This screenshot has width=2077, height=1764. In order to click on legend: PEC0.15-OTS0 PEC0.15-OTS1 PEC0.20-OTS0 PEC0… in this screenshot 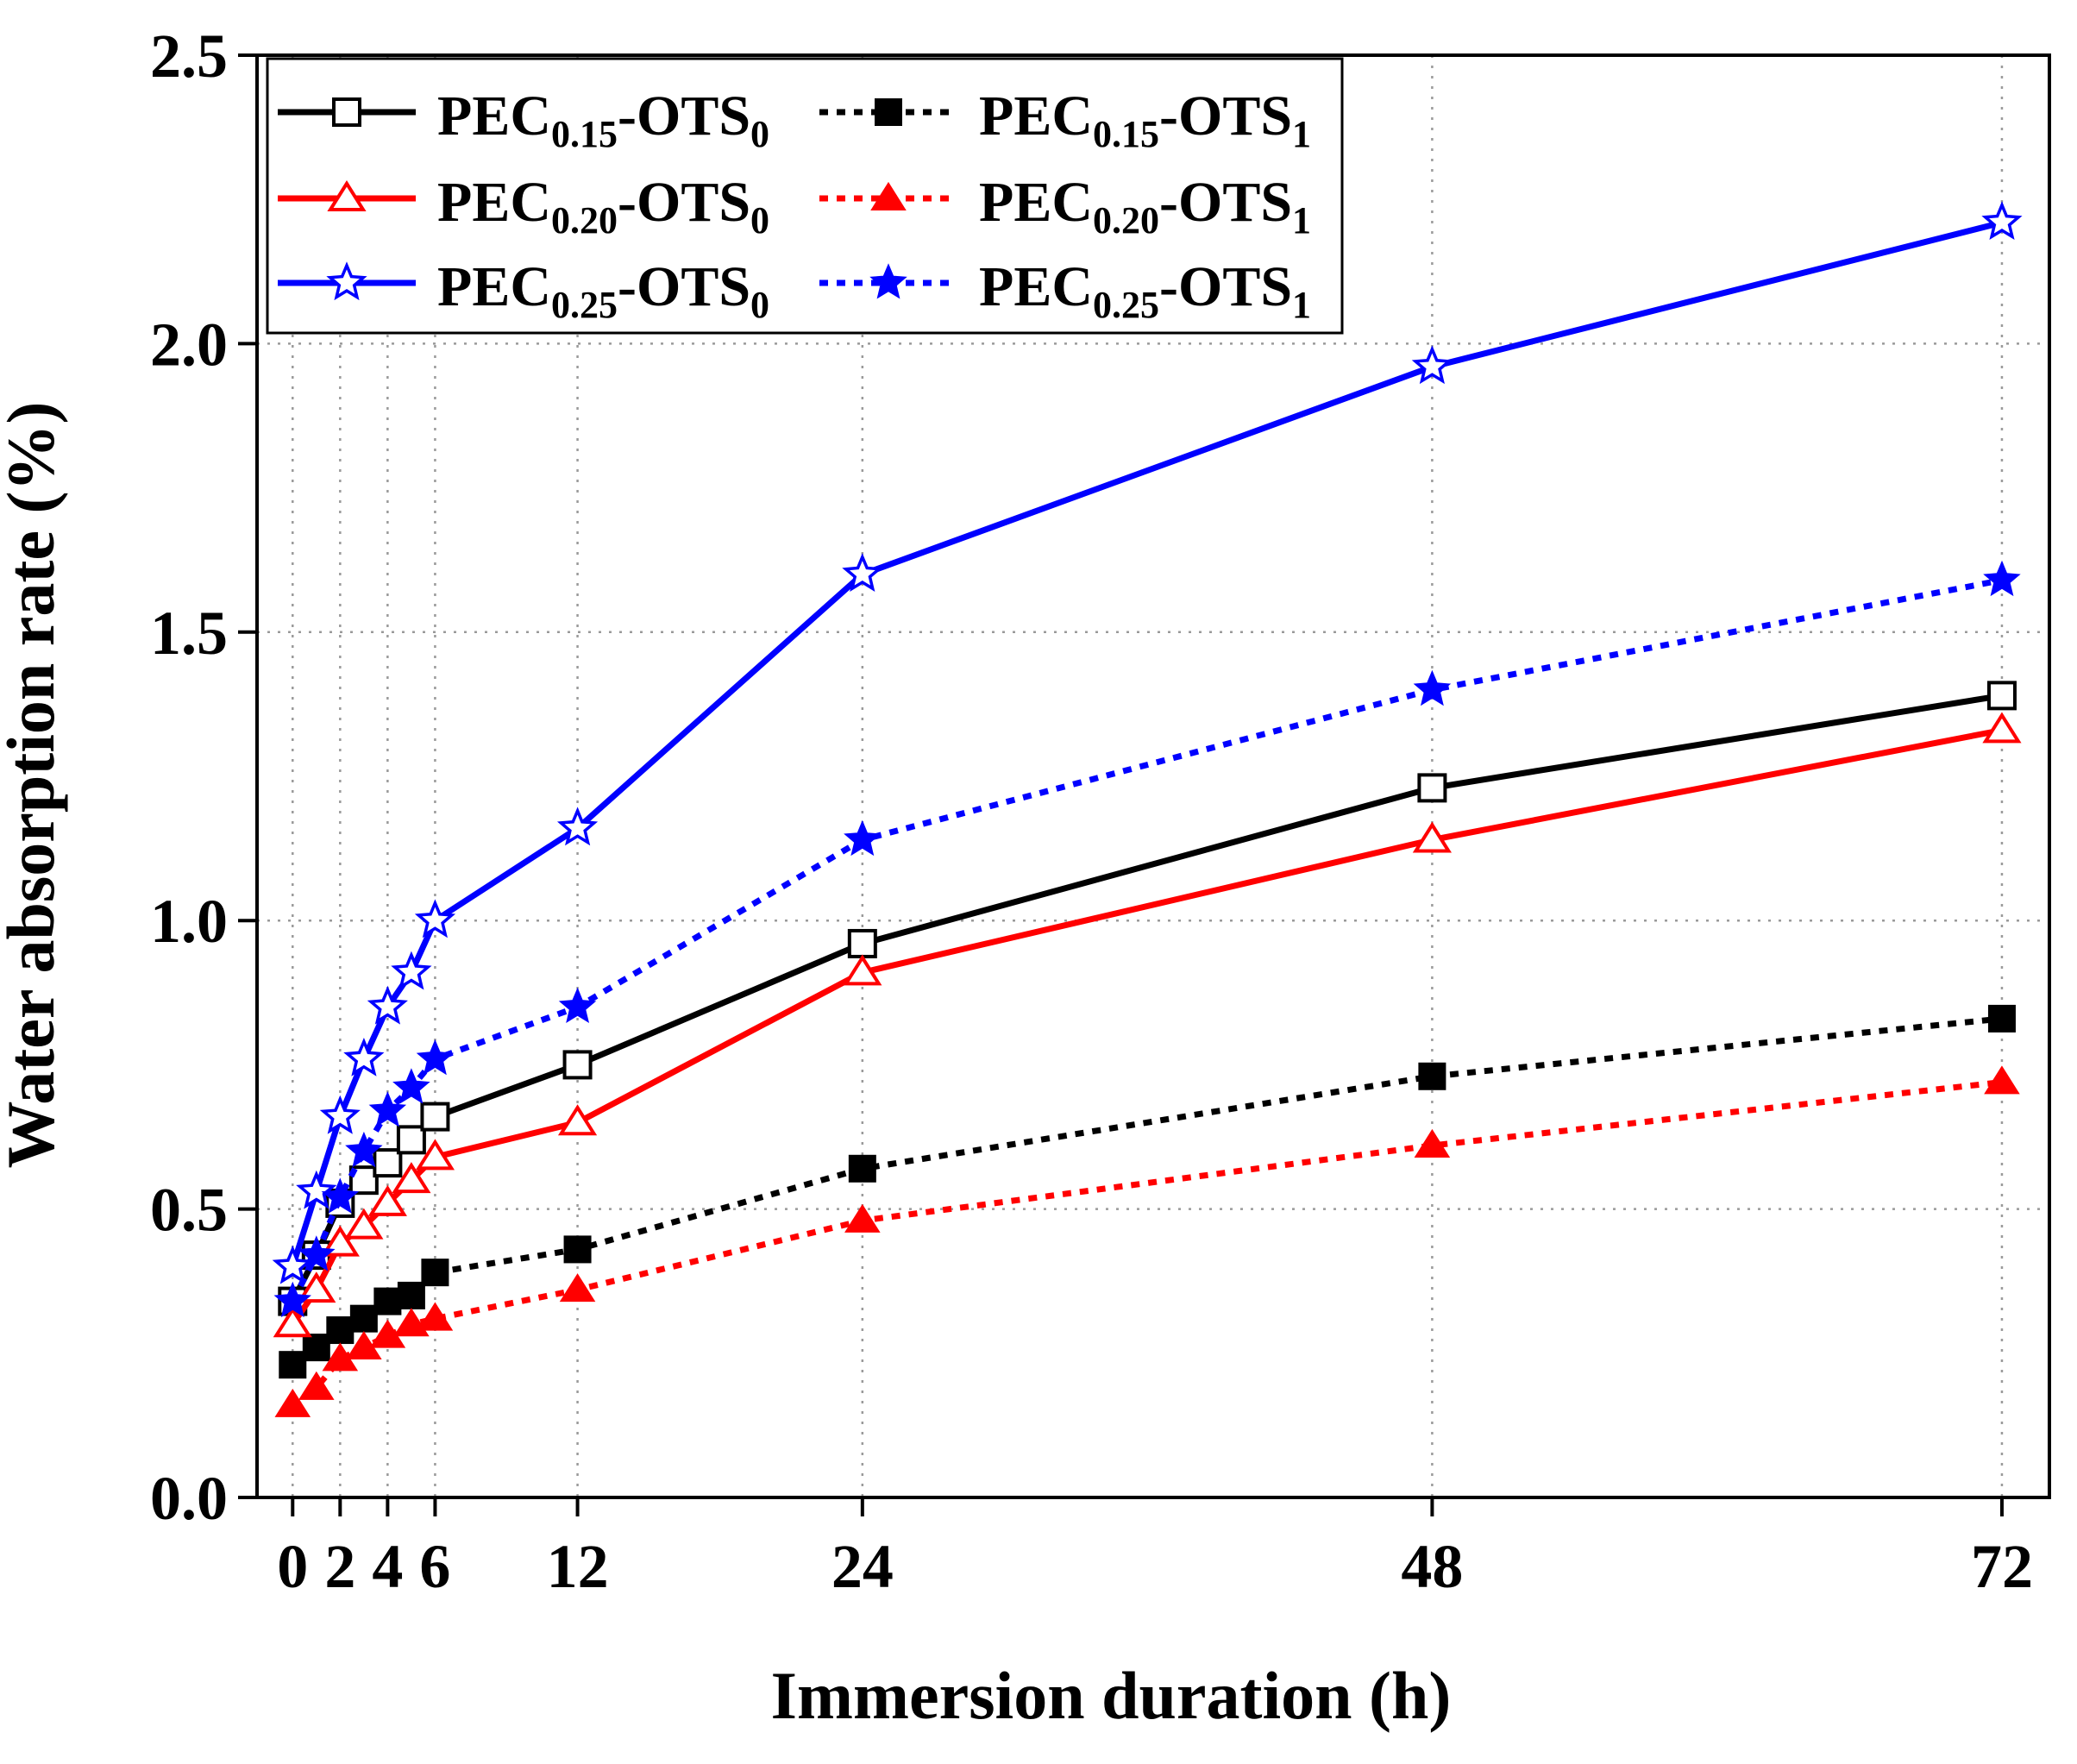, I will do `click(805, 196)`.